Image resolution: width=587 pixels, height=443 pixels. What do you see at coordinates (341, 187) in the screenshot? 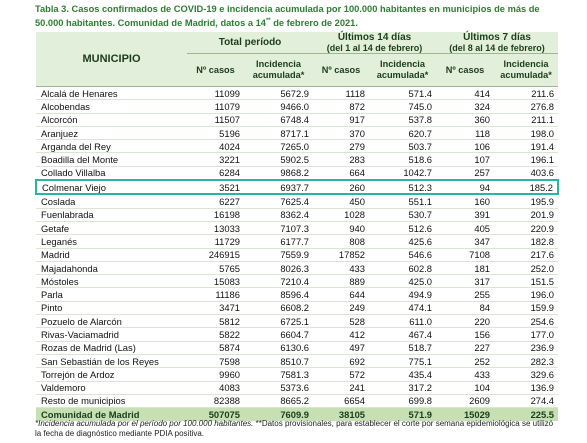
I see `value-cell: 260` at bounding box center [341, 187].